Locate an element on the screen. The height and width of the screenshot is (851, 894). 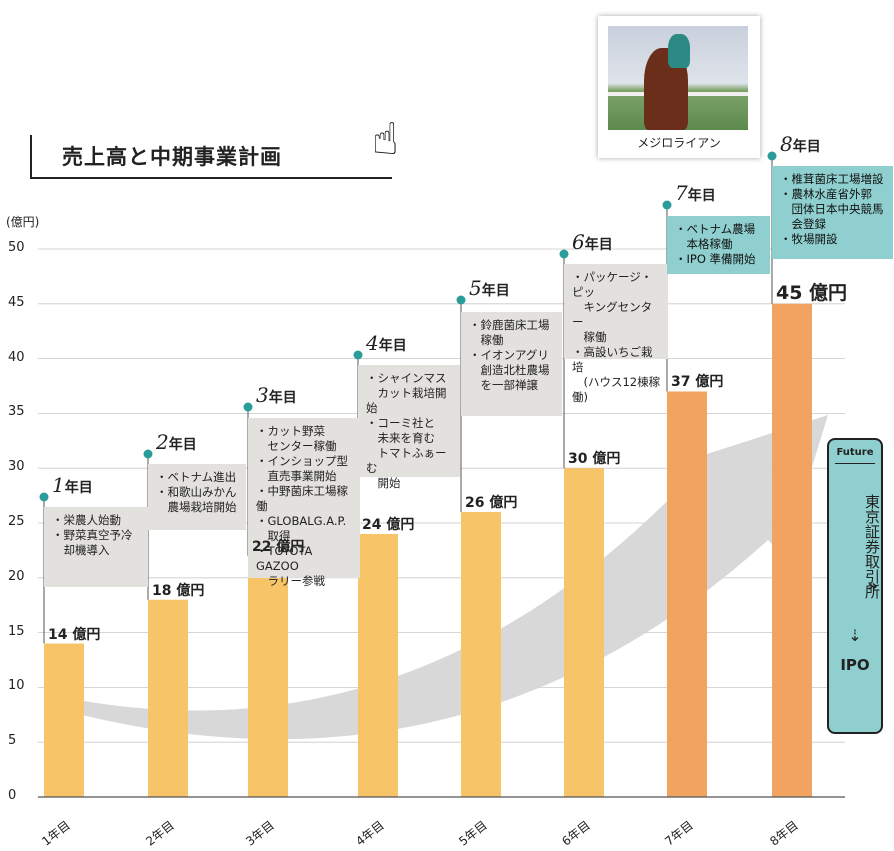
milestone-note-year-7: ・ベトナム農場 本格稼働 ・IPO 準備開始 is located at coordinates (718, 245).